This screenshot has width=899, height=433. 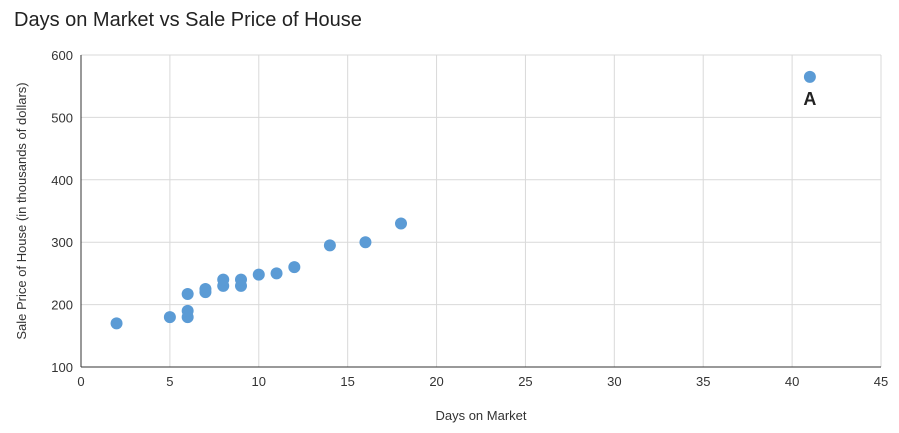 What do you see at coordinates (259, 381) in the screenshot?
I see `x-tick-label: 10` at bounding box center [259, 381].